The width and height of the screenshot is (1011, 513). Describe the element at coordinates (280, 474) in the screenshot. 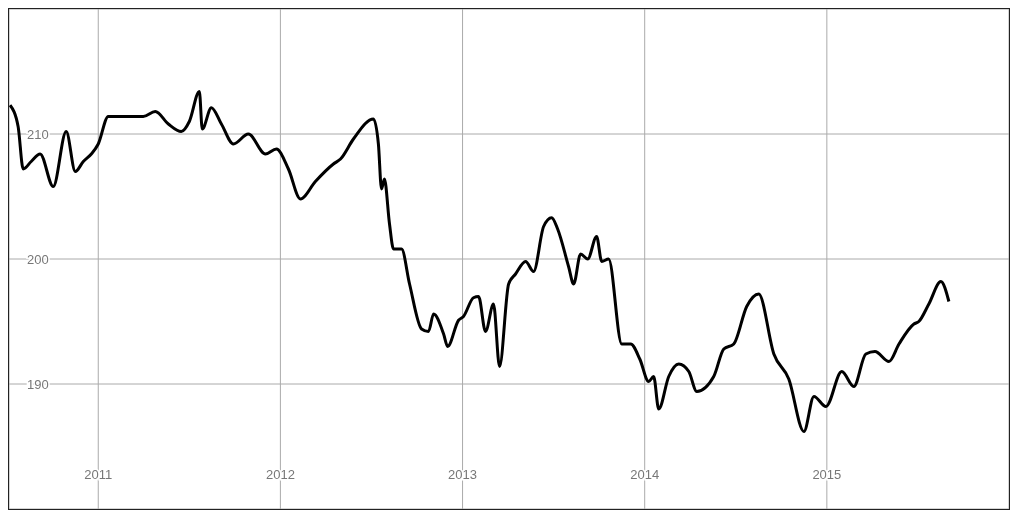

I see `x-tick-label: 2012` at that location.